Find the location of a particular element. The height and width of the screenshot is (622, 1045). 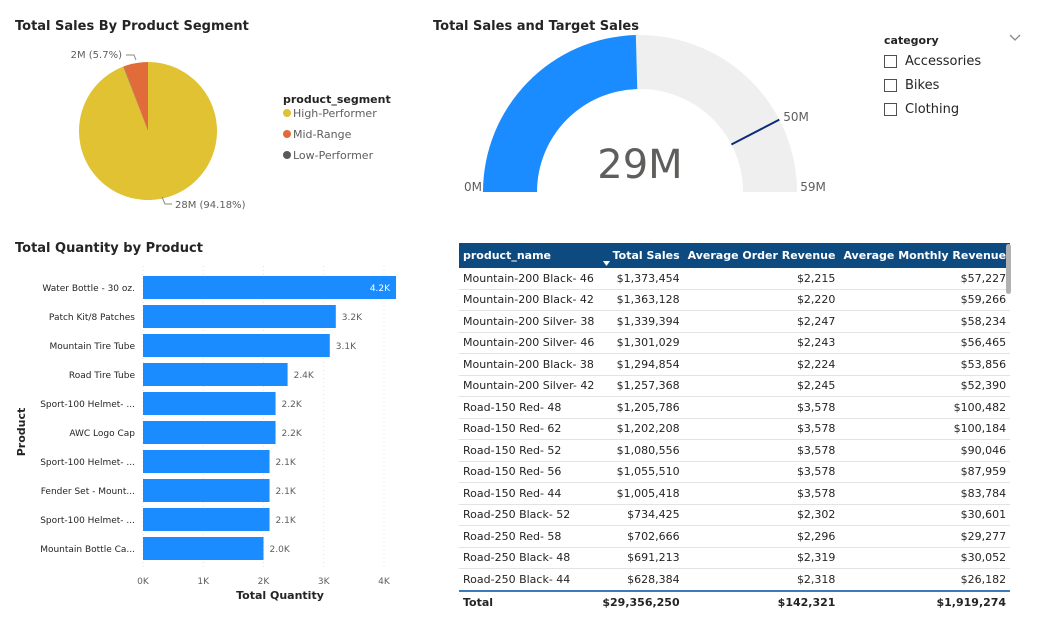

gauge-chart-title: Total Sales and Target Sales is located at coordinates (536, 26).